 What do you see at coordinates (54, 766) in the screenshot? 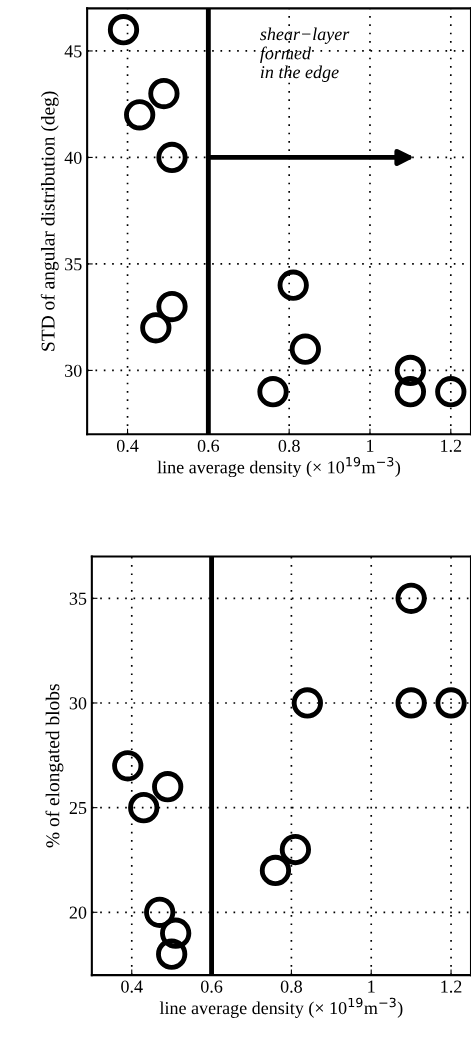
I see `y-axis-title: % of elongated blobs` at bounding box center [54, 766].